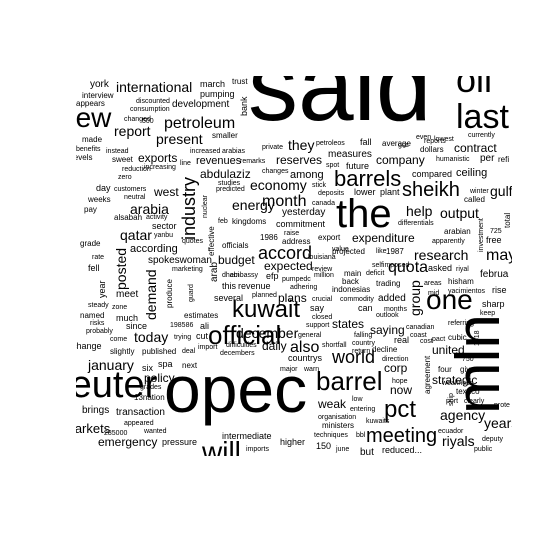  I want to click on word-pay: pay, so click(90, 209).